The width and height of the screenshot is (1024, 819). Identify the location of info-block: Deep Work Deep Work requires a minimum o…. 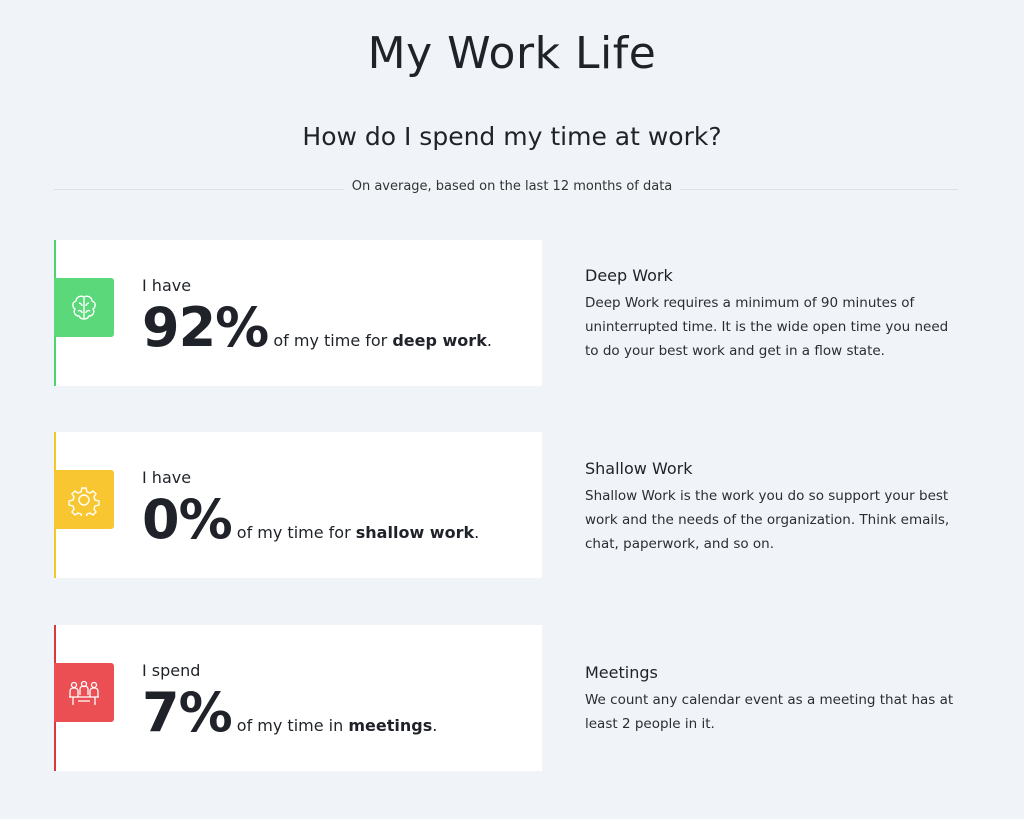
(775, 314).